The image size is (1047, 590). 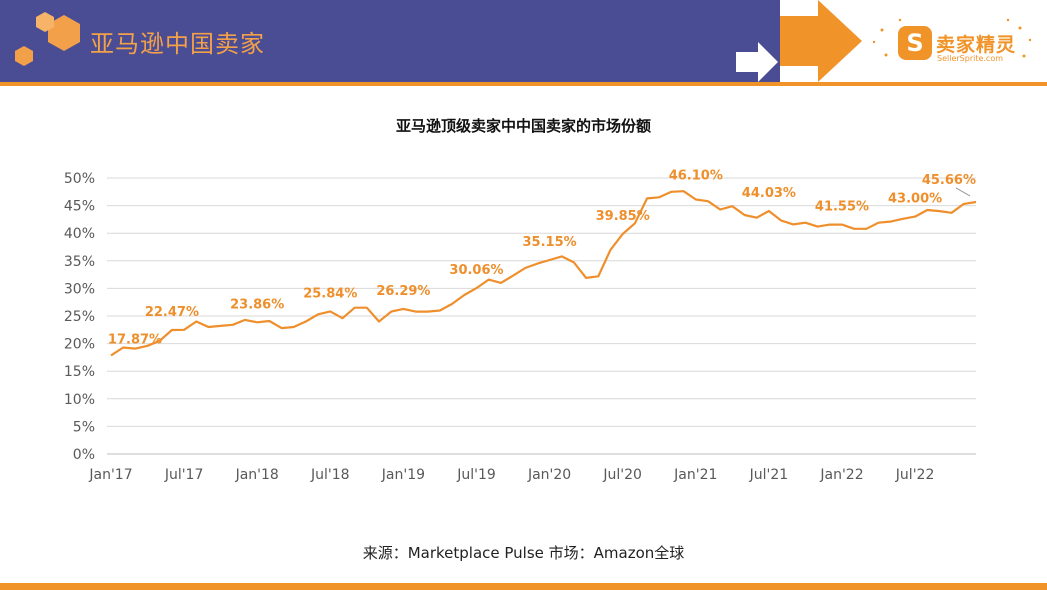 I want to click on x-tick-label: Jan'21, so click(x=695, y=475).